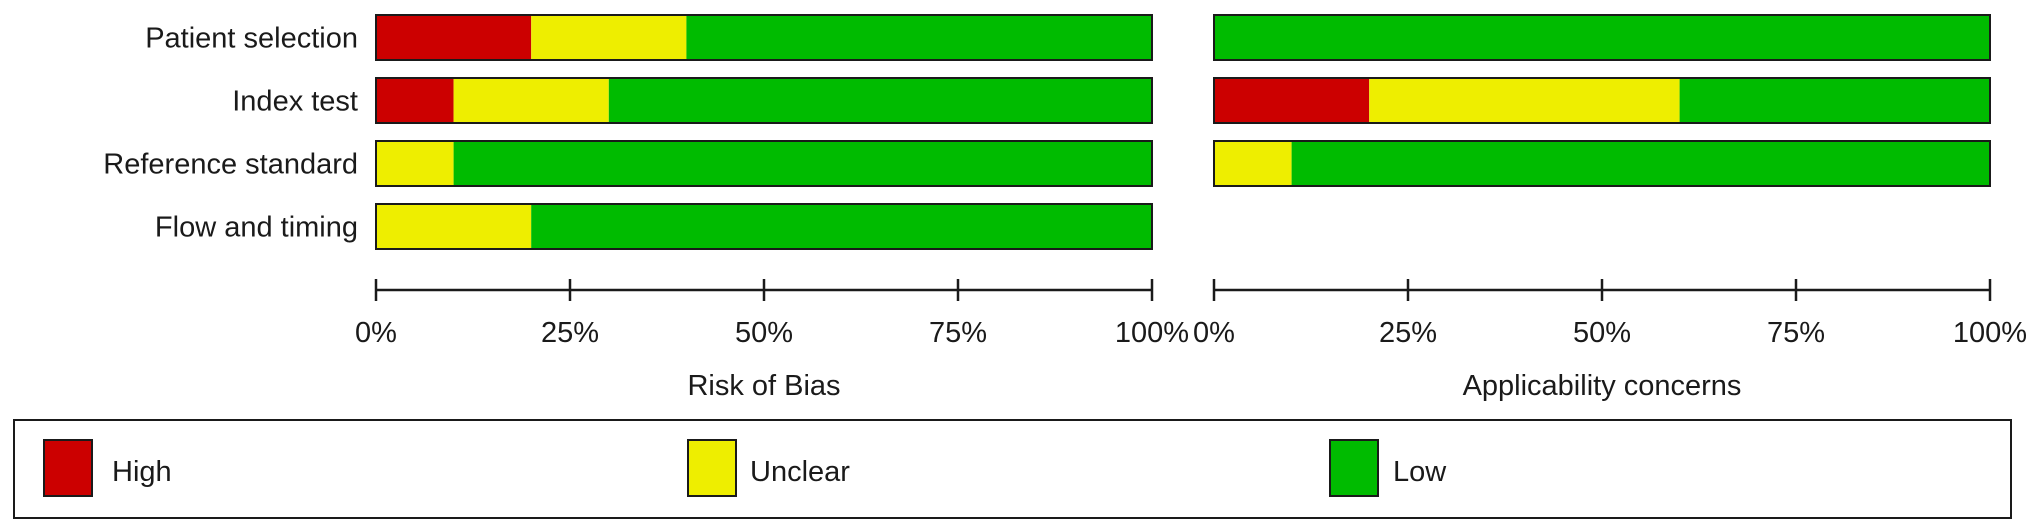 Image resolution: width=2032 pixels, height=527 pixels. I want to click on bar-risk-of-bias-flow-and-timing-low, so click(841, 226).